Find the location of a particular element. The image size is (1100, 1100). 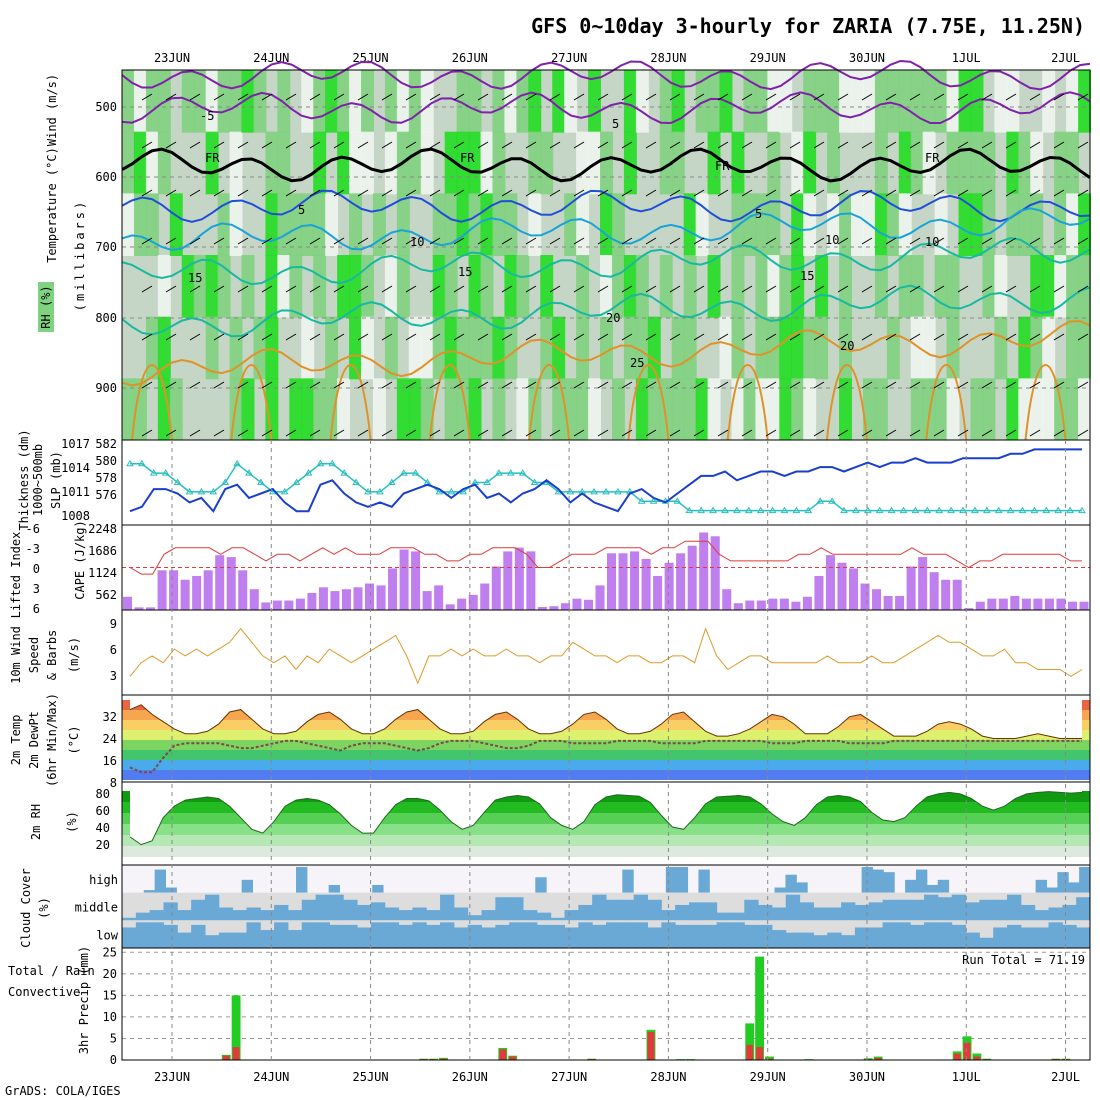

contour-label: 15 is located at coordinates (465, 272).